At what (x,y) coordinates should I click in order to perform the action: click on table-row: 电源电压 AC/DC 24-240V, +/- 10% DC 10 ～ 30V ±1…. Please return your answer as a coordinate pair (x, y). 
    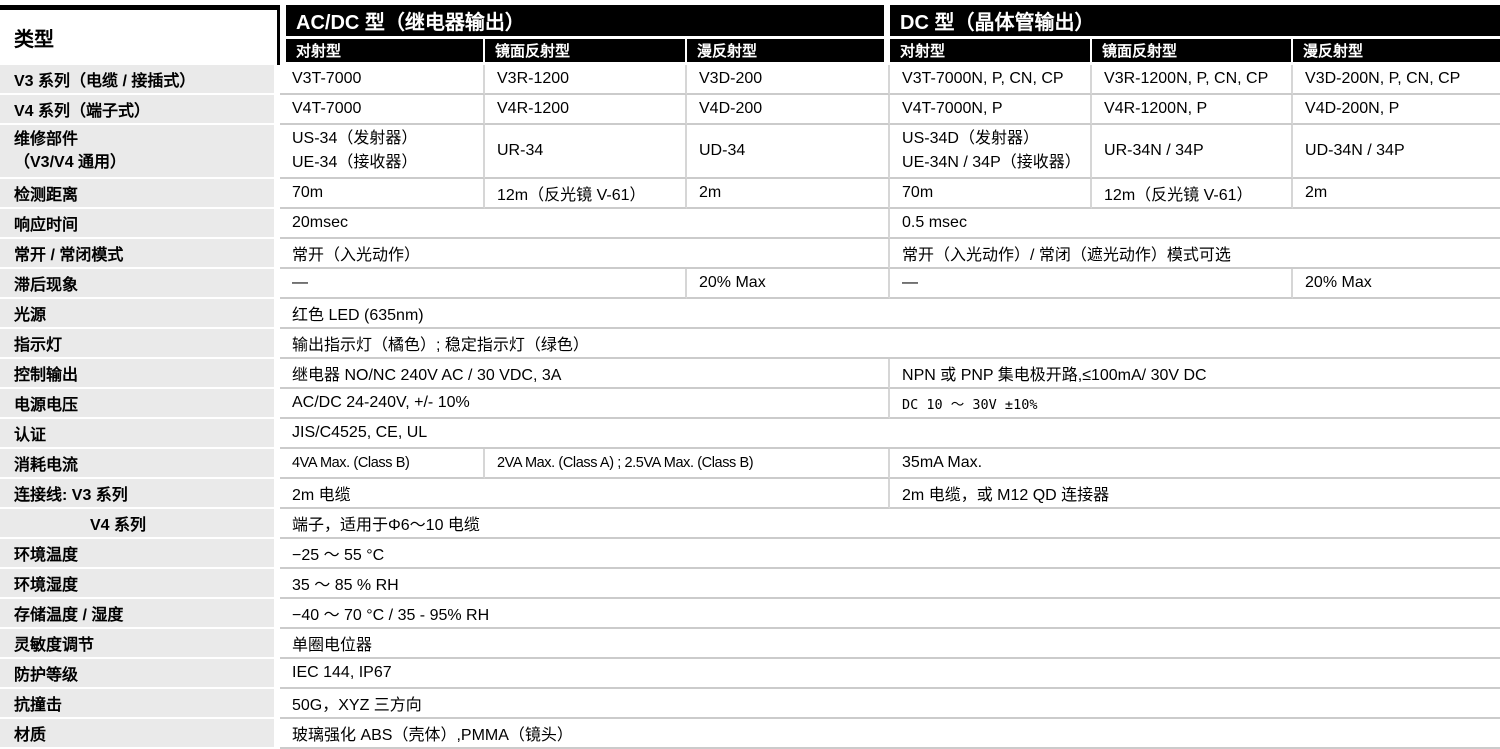
    Looking at the image, I should click on (750, 404).